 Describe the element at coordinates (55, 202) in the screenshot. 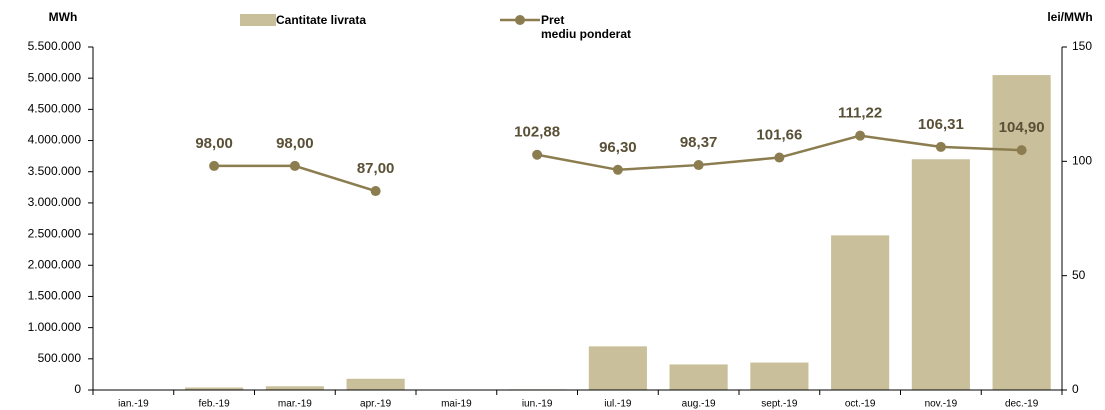

I see `y-tick-label: 3.000.000` at that location.